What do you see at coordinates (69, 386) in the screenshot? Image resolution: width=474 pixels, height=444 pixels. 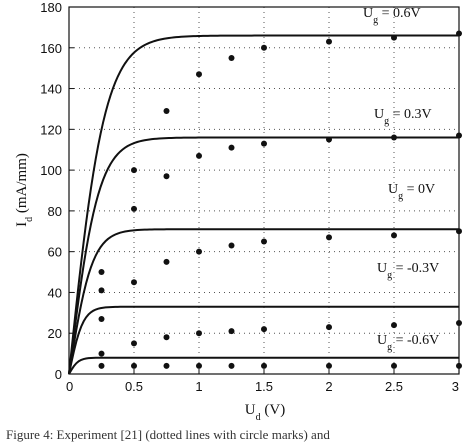 I see `x-tick-label: 0` at bounding box center [69, 386].